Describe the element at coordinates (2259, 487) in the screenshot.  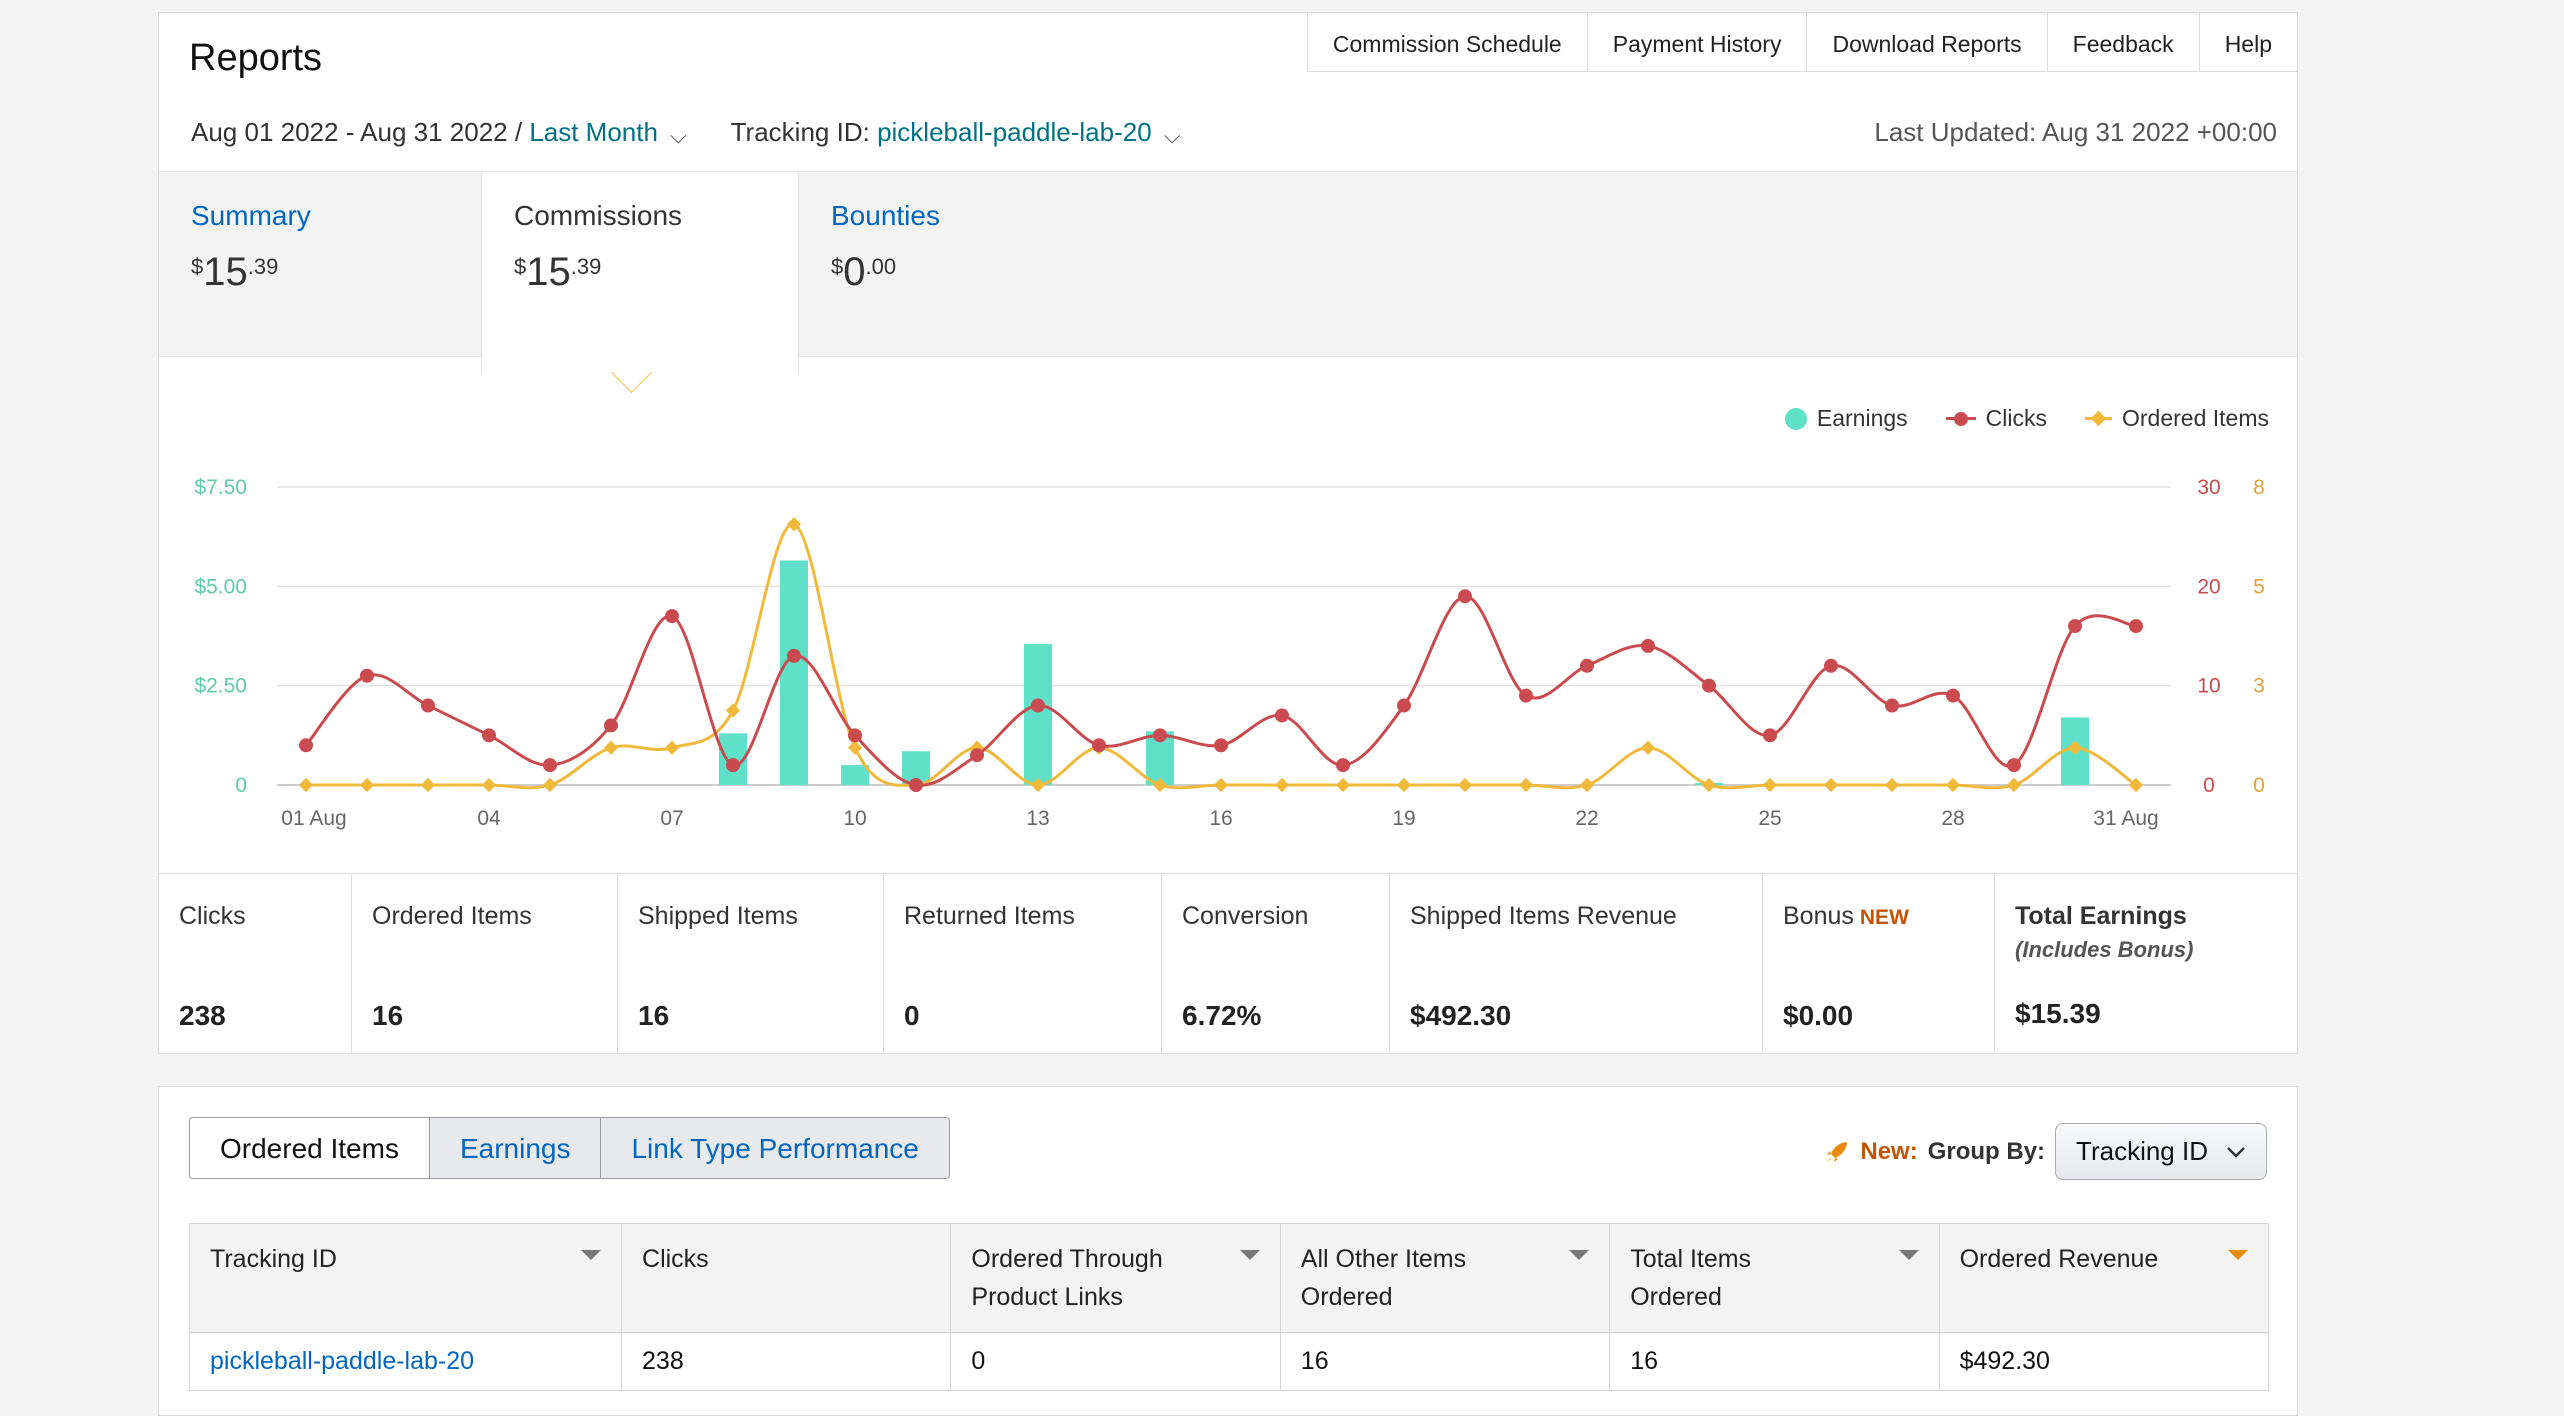
I see `right-axis-ordered-tick-label: 8` at that location.